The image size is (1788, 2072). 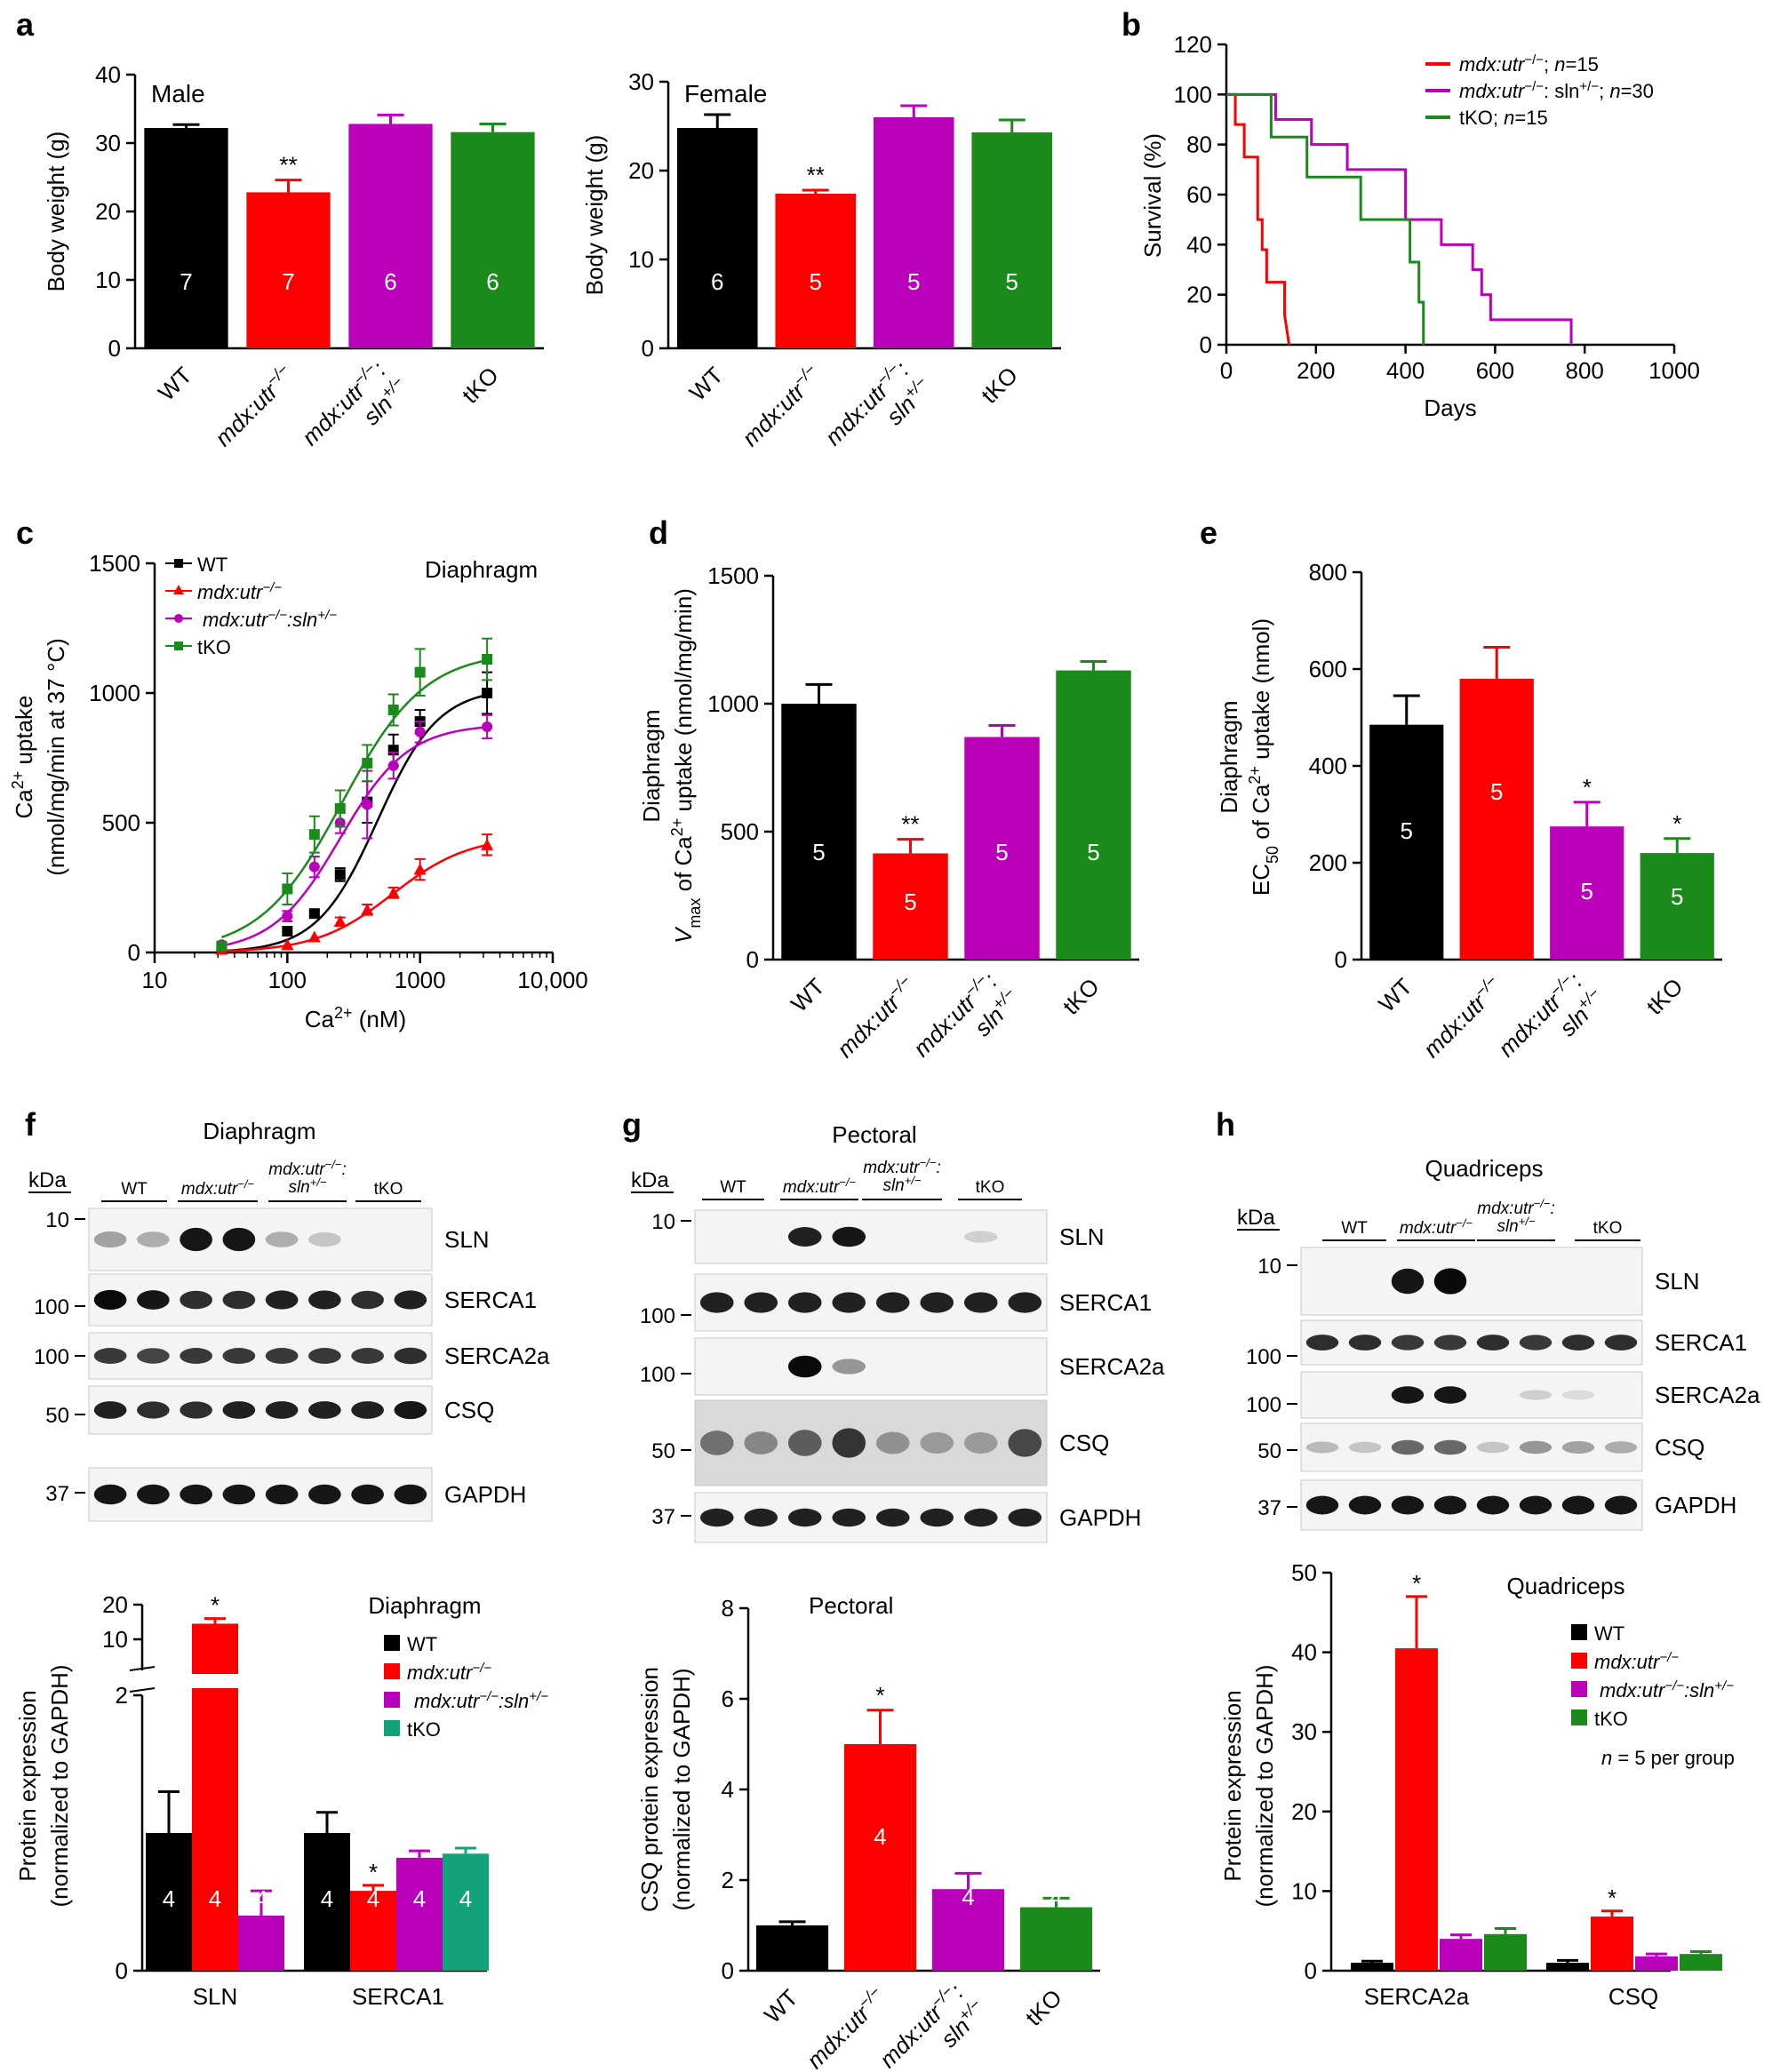 I want to click on y-axis-label: Survival (%), so click(x=1152, y=196).